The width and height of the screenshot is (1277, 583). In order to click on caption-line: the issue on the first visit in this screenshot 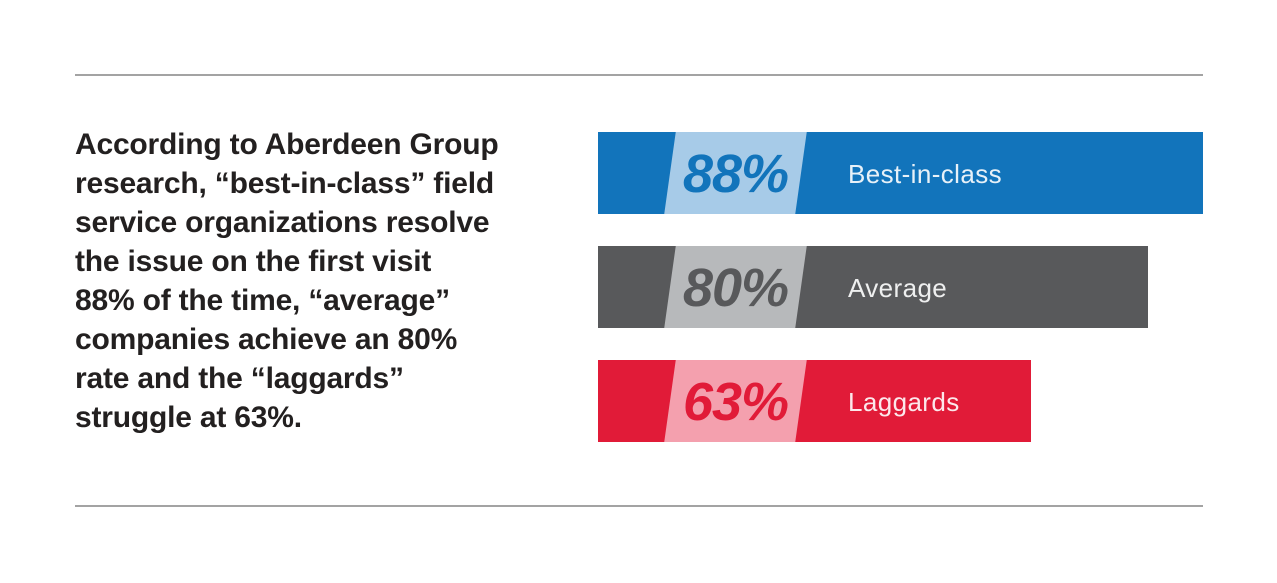, I will do `click(253, 261)`.